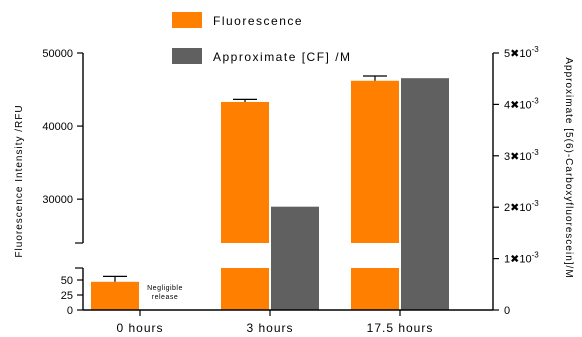  What do you see at coordinates (521, 103) in the screenshot?
I see `y2-tick-label-4: 4✖10-3` at bounding box center [521, 103].